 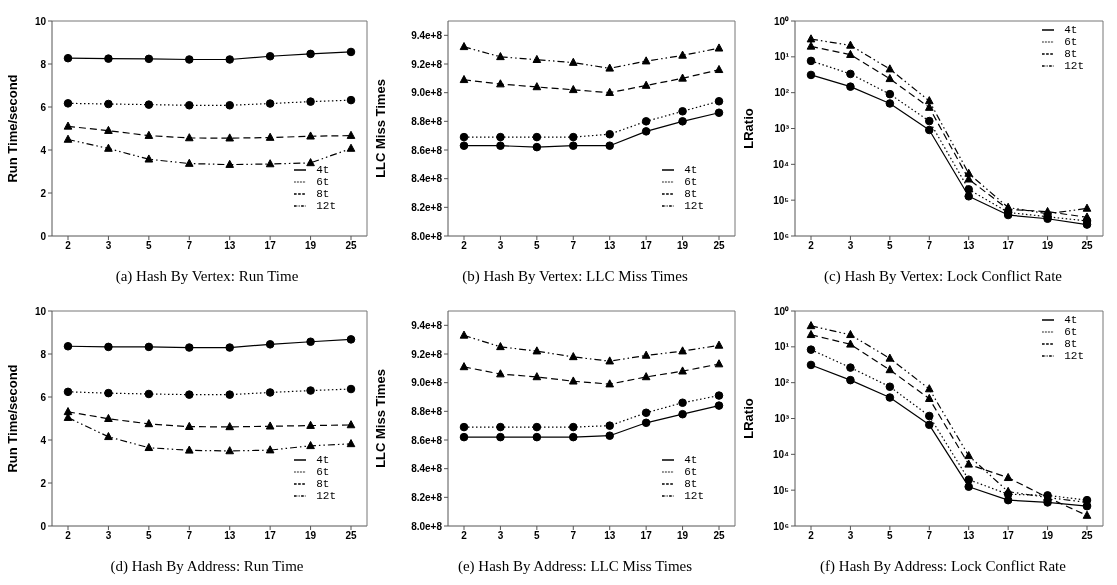 I want to click on text: (f) Hash By Address: Lock Conflict Rate, so click(x=943, y=566).